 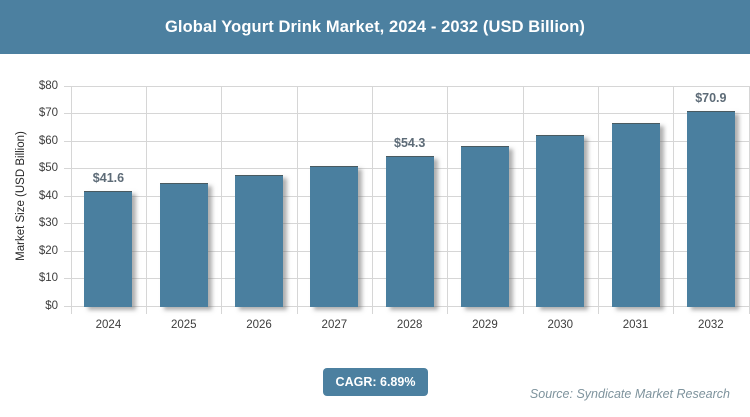 What do you see at coordinates (485, 325) in the screenshot?
I see `x-tick-label: 2029` at bounding box center [485, 325].